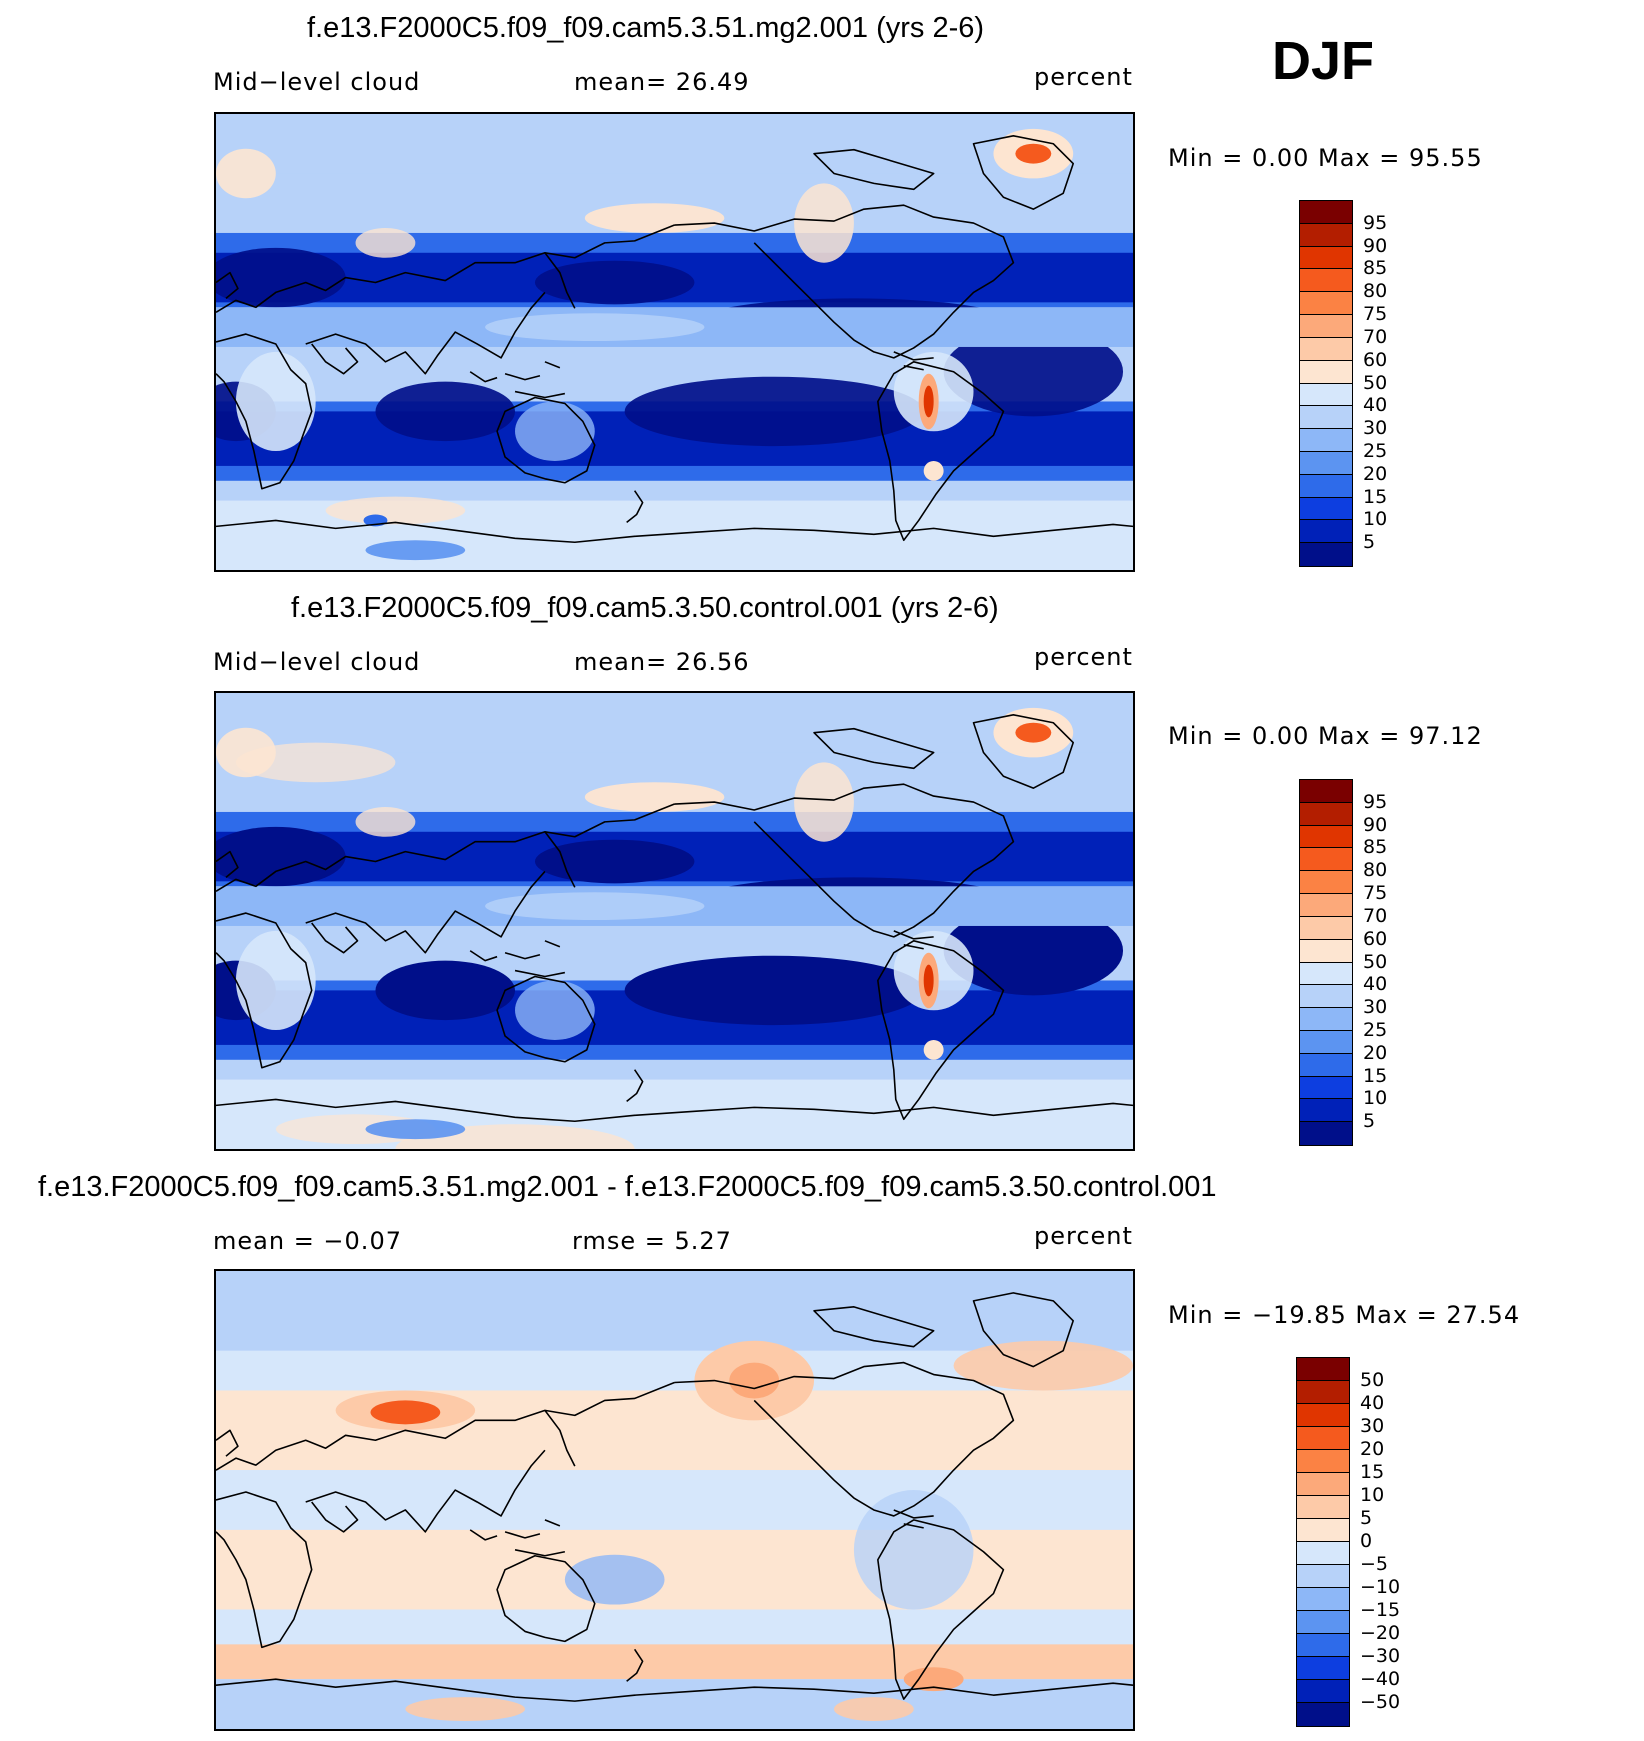 This screenshot has width=1644, height=1741. What do you see at coordinates (1380, 1702) in the screenshot?
I see `colorbar-label: −50` at bounding box center [1380, 1702].